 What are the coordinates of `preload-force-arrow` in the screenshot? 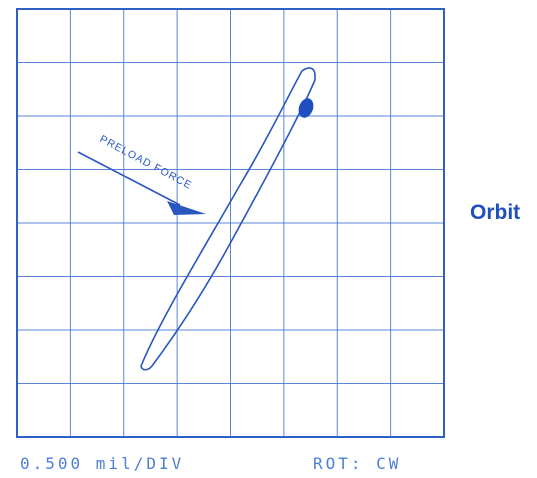 It's located at (129, 178).